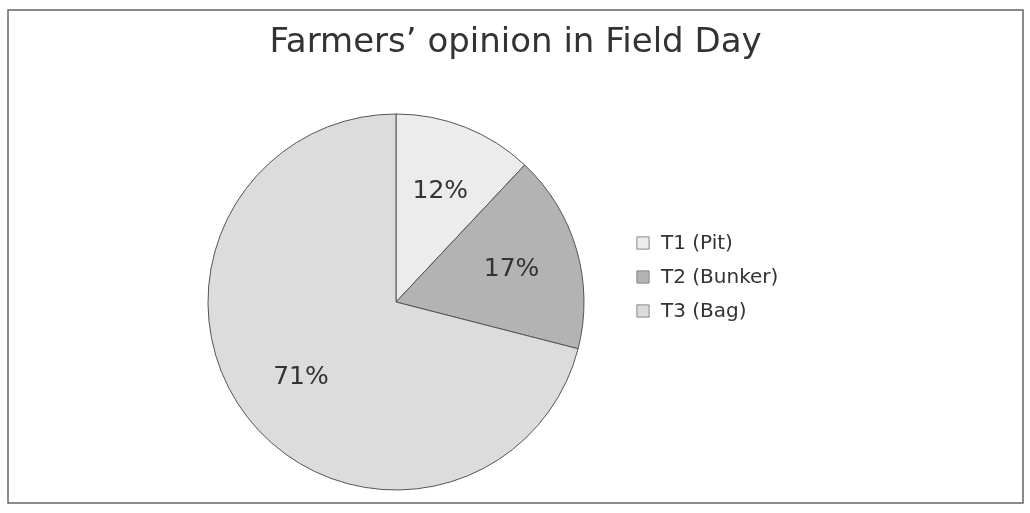 The height and width of the screenshot is (513, 1030). I want to click on data-label: 12%, so click(440, 190).